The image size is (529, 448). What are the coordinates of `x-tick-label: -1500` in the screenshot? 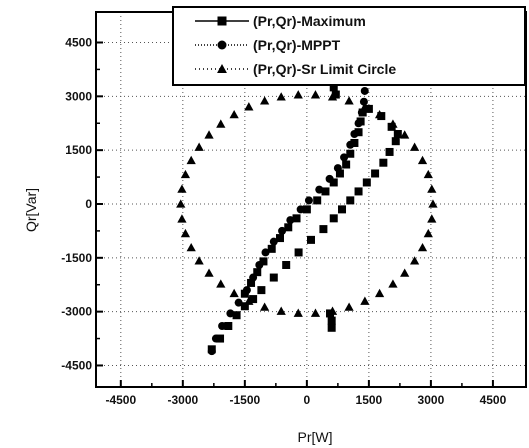 It's located at (244, 400).